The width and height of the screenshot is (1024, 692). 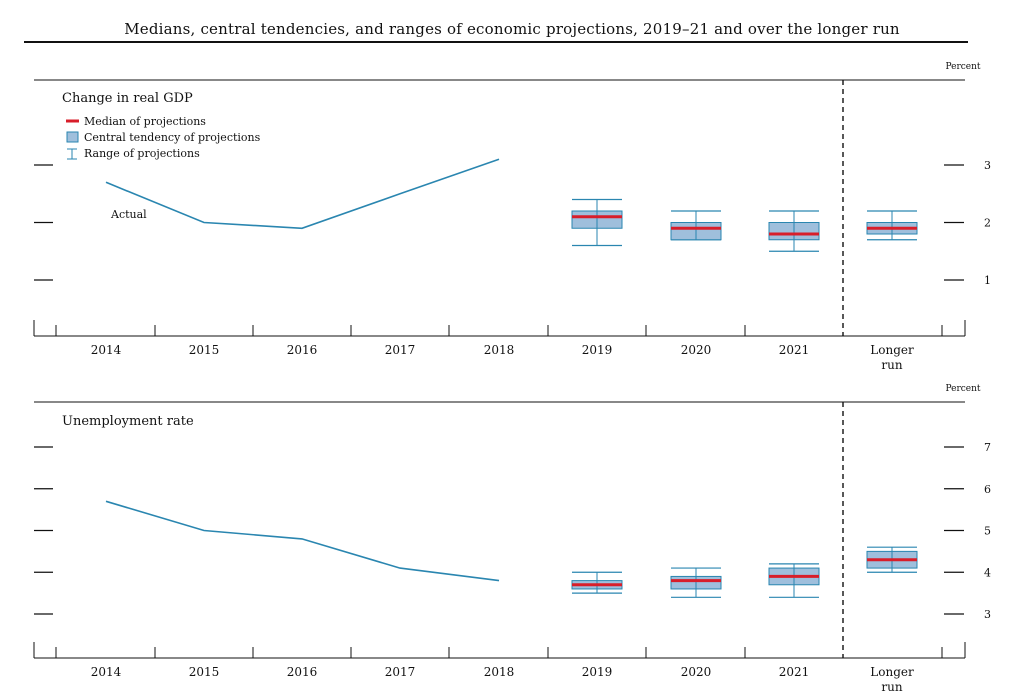 What do you see at coordinates (597, 350) in the screenshot?
I see `gdp-x-label: 2019` at bounding box center [597, 350].